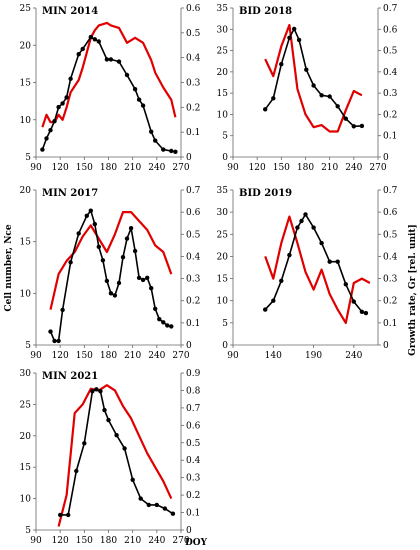  Describe the element at coordinates (265, 193) in the screenshot. I see `panel-title: BID 2019` at that location.